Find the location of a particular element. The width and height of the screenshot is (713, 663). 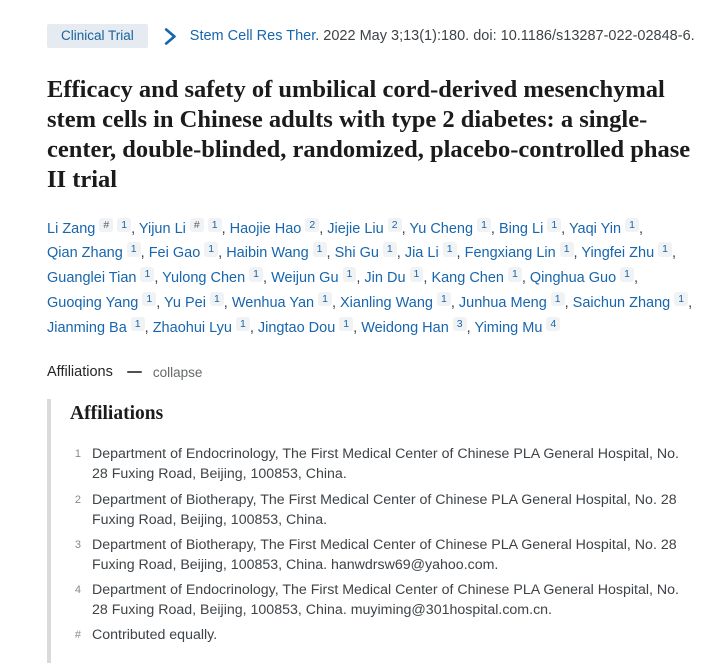

author-link: Qinghua Guo is located at coordinates (573, 278).